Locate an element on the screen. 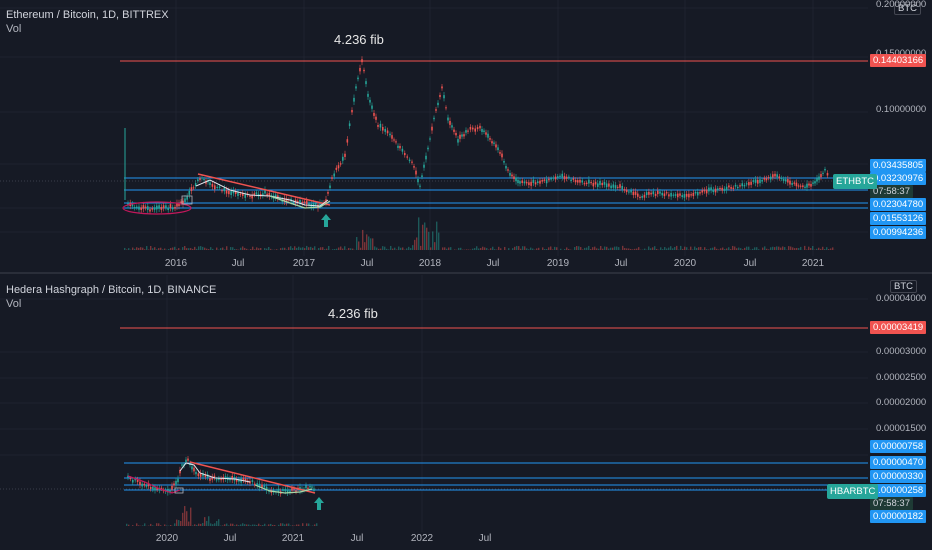  hbarbtc-vol-label: Vol is located at coordinates (14, 304).